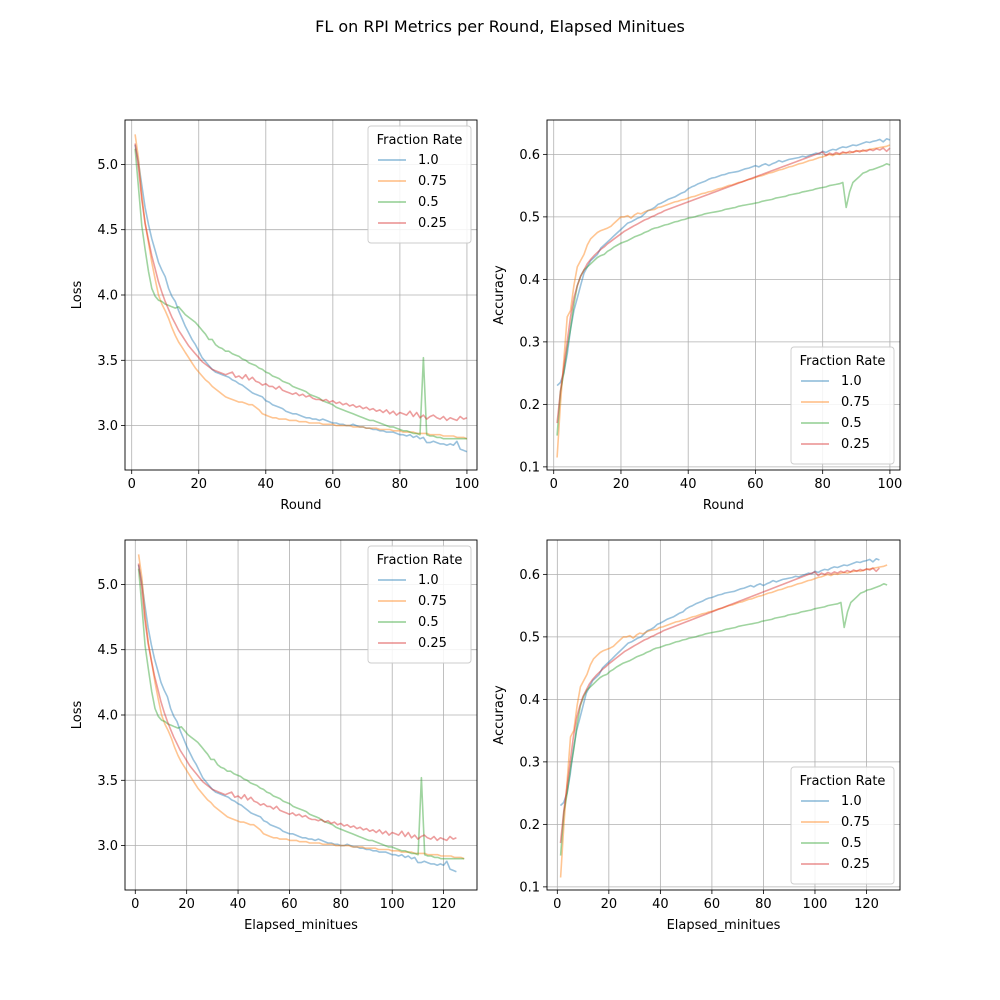 The width and height of the screenshot is (1000, 1000). I want to click on y-axis-label: Accuracy, so click(499, 715).